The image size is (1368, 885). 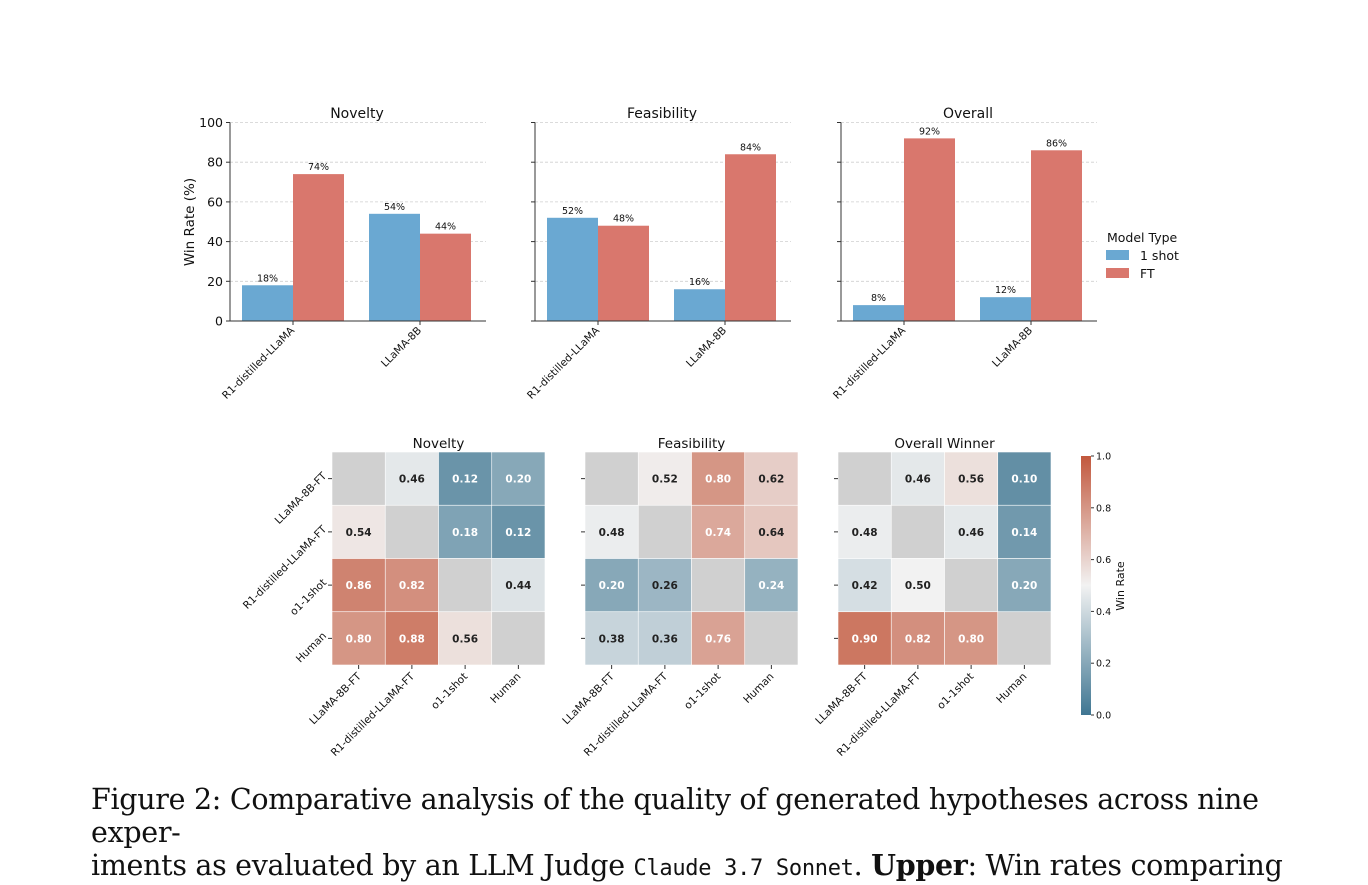 What do you see at coordinates (878, 298) in the screenshot?
I see `bar-data-label: 8%` at bounding box center [878, 298].